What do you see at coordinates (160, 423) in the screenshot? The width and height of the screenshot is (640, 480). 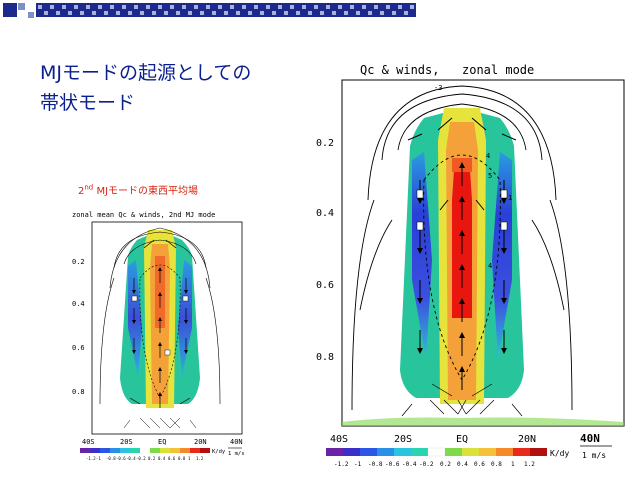 I see `small-bottom-vectors` at bounding box center [160, 423].